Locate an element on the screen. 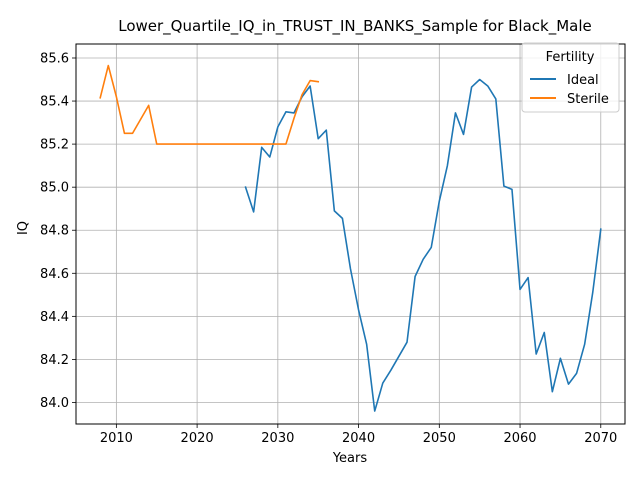 The image size is (640, 480). x-tick-label: 2040 is located at coordinates (358, 438).